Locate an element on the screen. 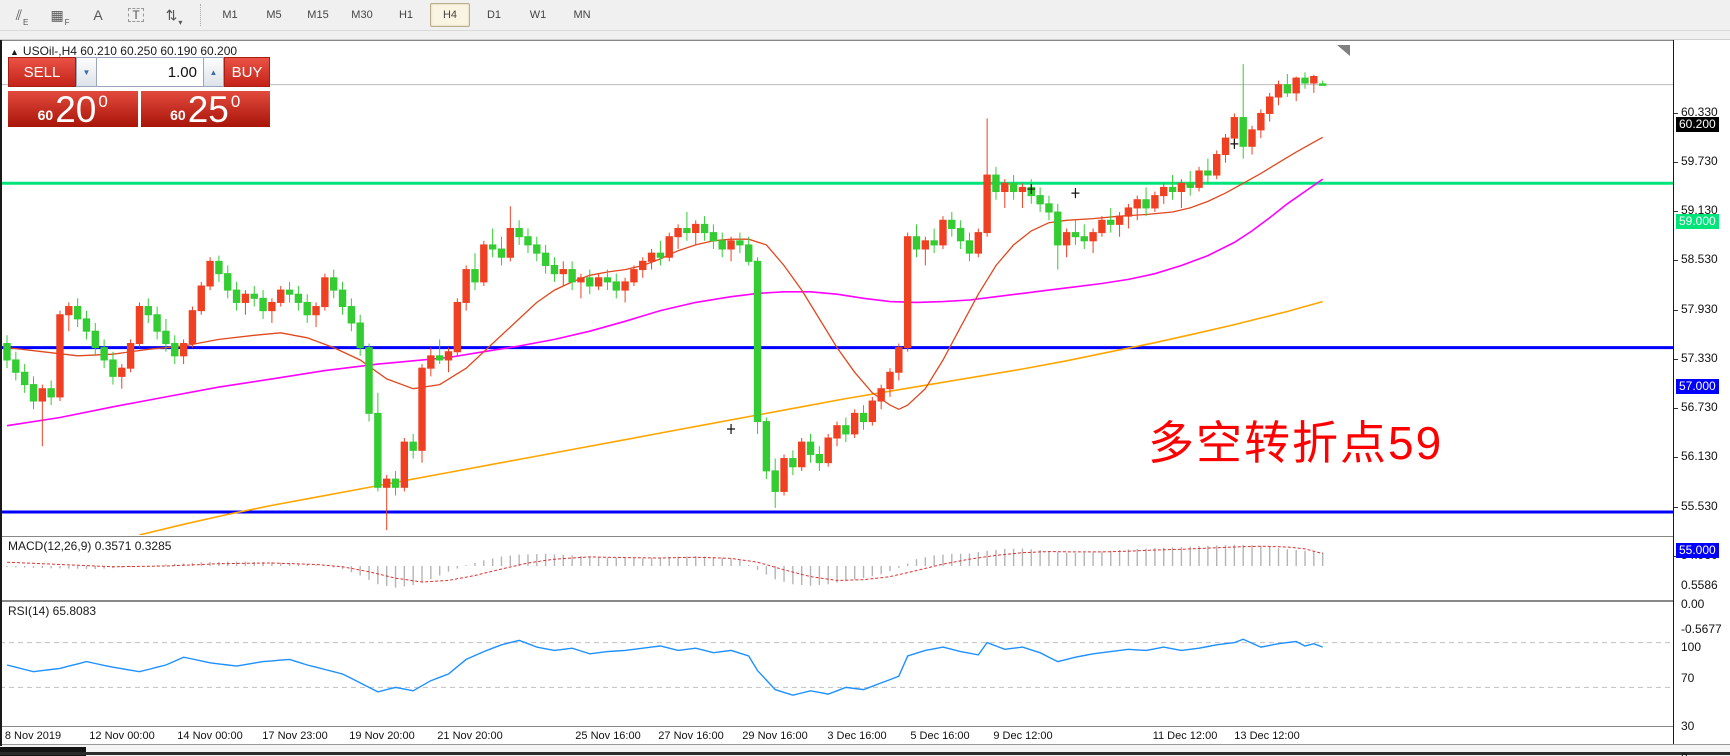  chart-left-border is located at coordinates (1, 393).